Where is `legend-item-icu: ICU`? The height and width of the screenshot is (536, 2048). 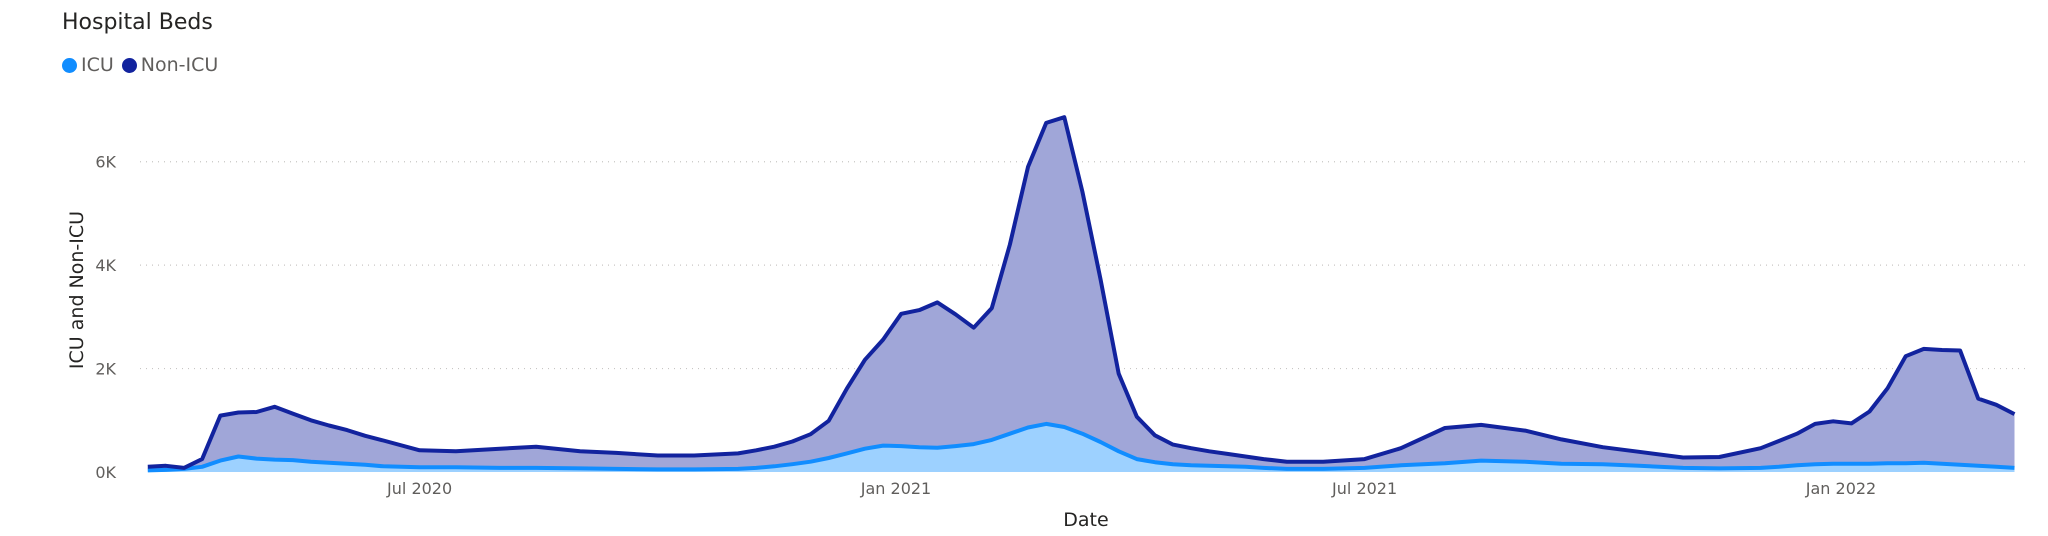 legend-item-icu: ICU is located at coordinates (88, 65).